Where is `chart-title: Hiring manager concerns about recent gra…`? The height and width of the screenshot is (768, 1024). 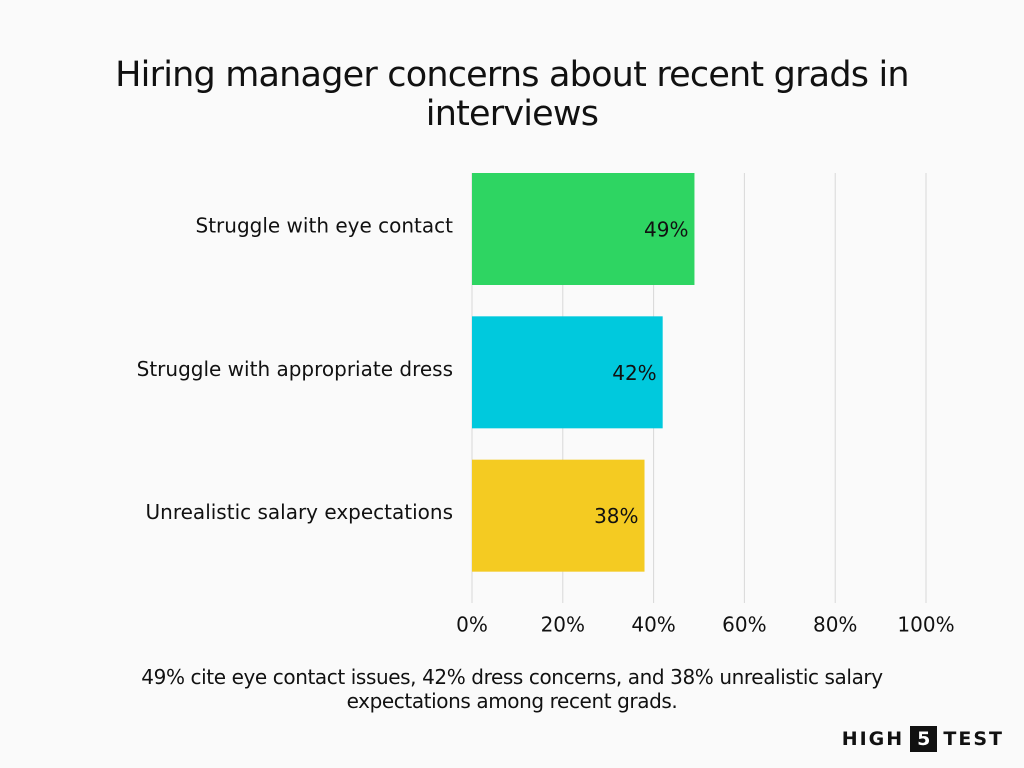 chart-title: Hiring manager concerns about recent gra… is located at coordinates (512, 94).